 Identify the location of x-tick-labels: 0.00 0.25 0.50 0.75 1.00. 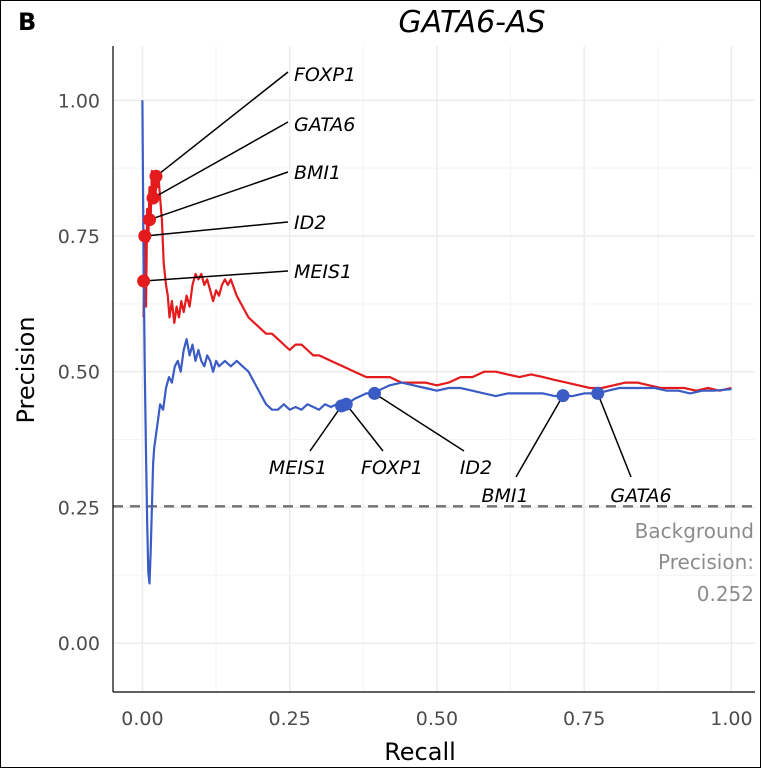
(436, 719).